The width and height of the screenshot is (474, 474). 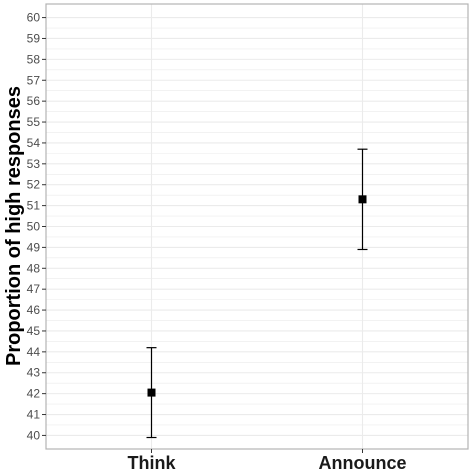 I want to click on y-tick-label: 43, so click(x=34, y=373).